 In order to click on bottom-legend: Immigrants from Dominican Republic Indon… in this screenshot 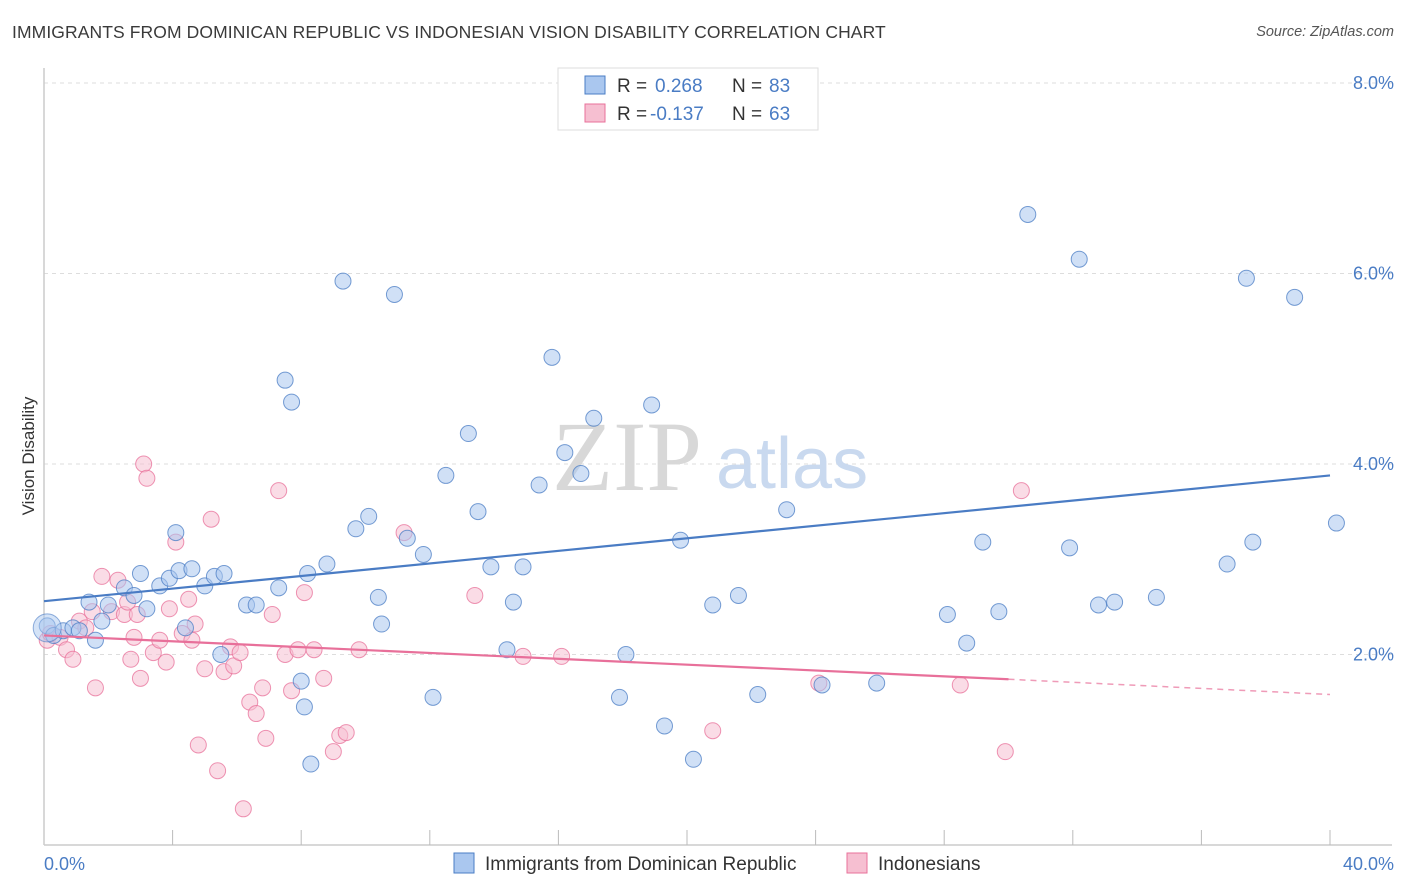, I will do `click(716, 863)`.